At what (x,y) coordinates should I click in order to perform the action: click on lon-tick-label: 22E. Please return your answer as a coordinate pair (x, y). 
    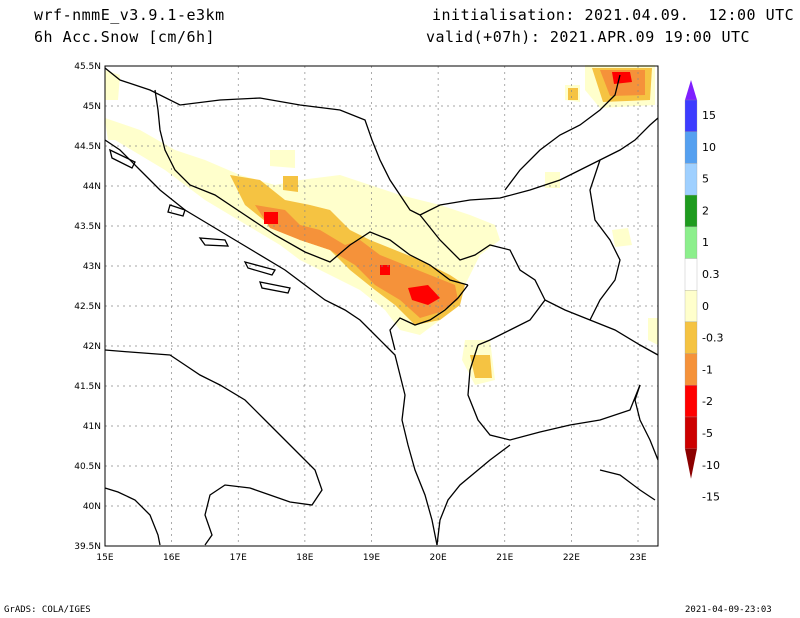
    Looking at the image, I should click on (571, 558).